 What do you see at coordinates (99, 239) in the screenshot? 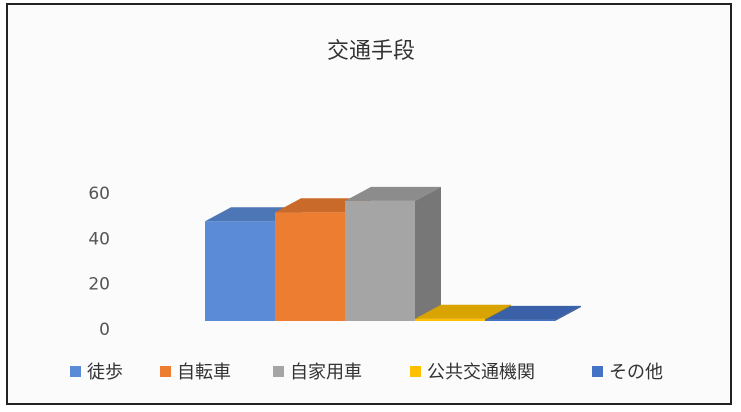
I see `y-tick-label: 40` at bounding box center [99, 239].